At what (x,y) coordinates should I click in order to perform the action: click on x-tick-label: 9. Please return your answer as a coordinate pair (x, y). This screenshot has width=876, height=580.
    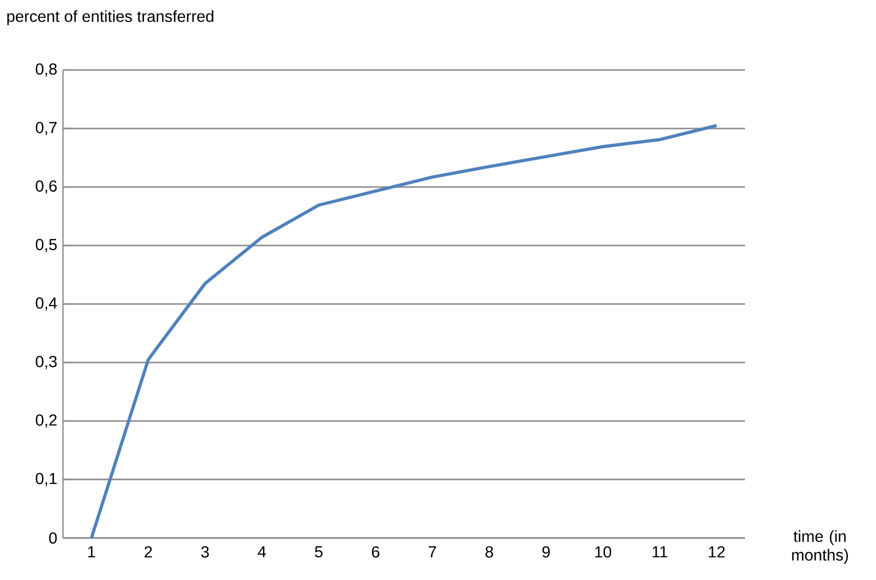
    Looking at the image, I should click on (546, 552).